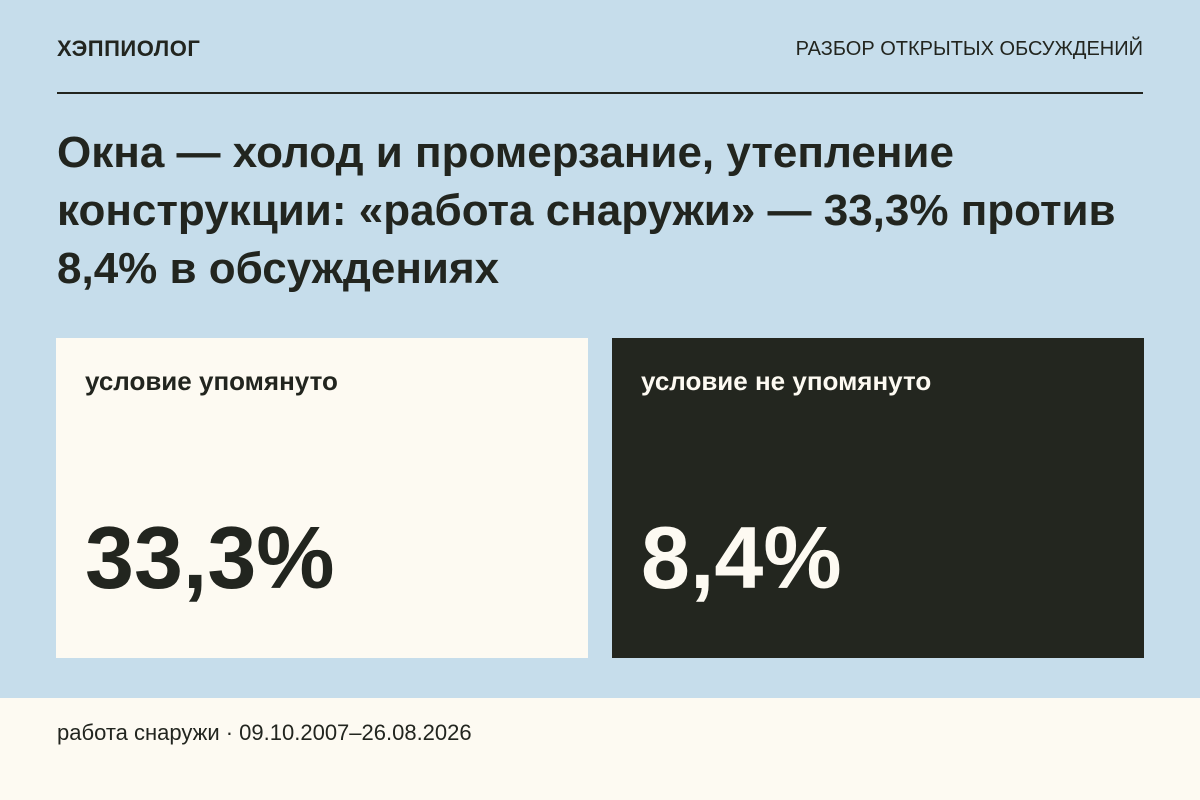  Describe the element at coordinates (741, 557) in the screenshot. I see `card-value: 8,4%` at that location.